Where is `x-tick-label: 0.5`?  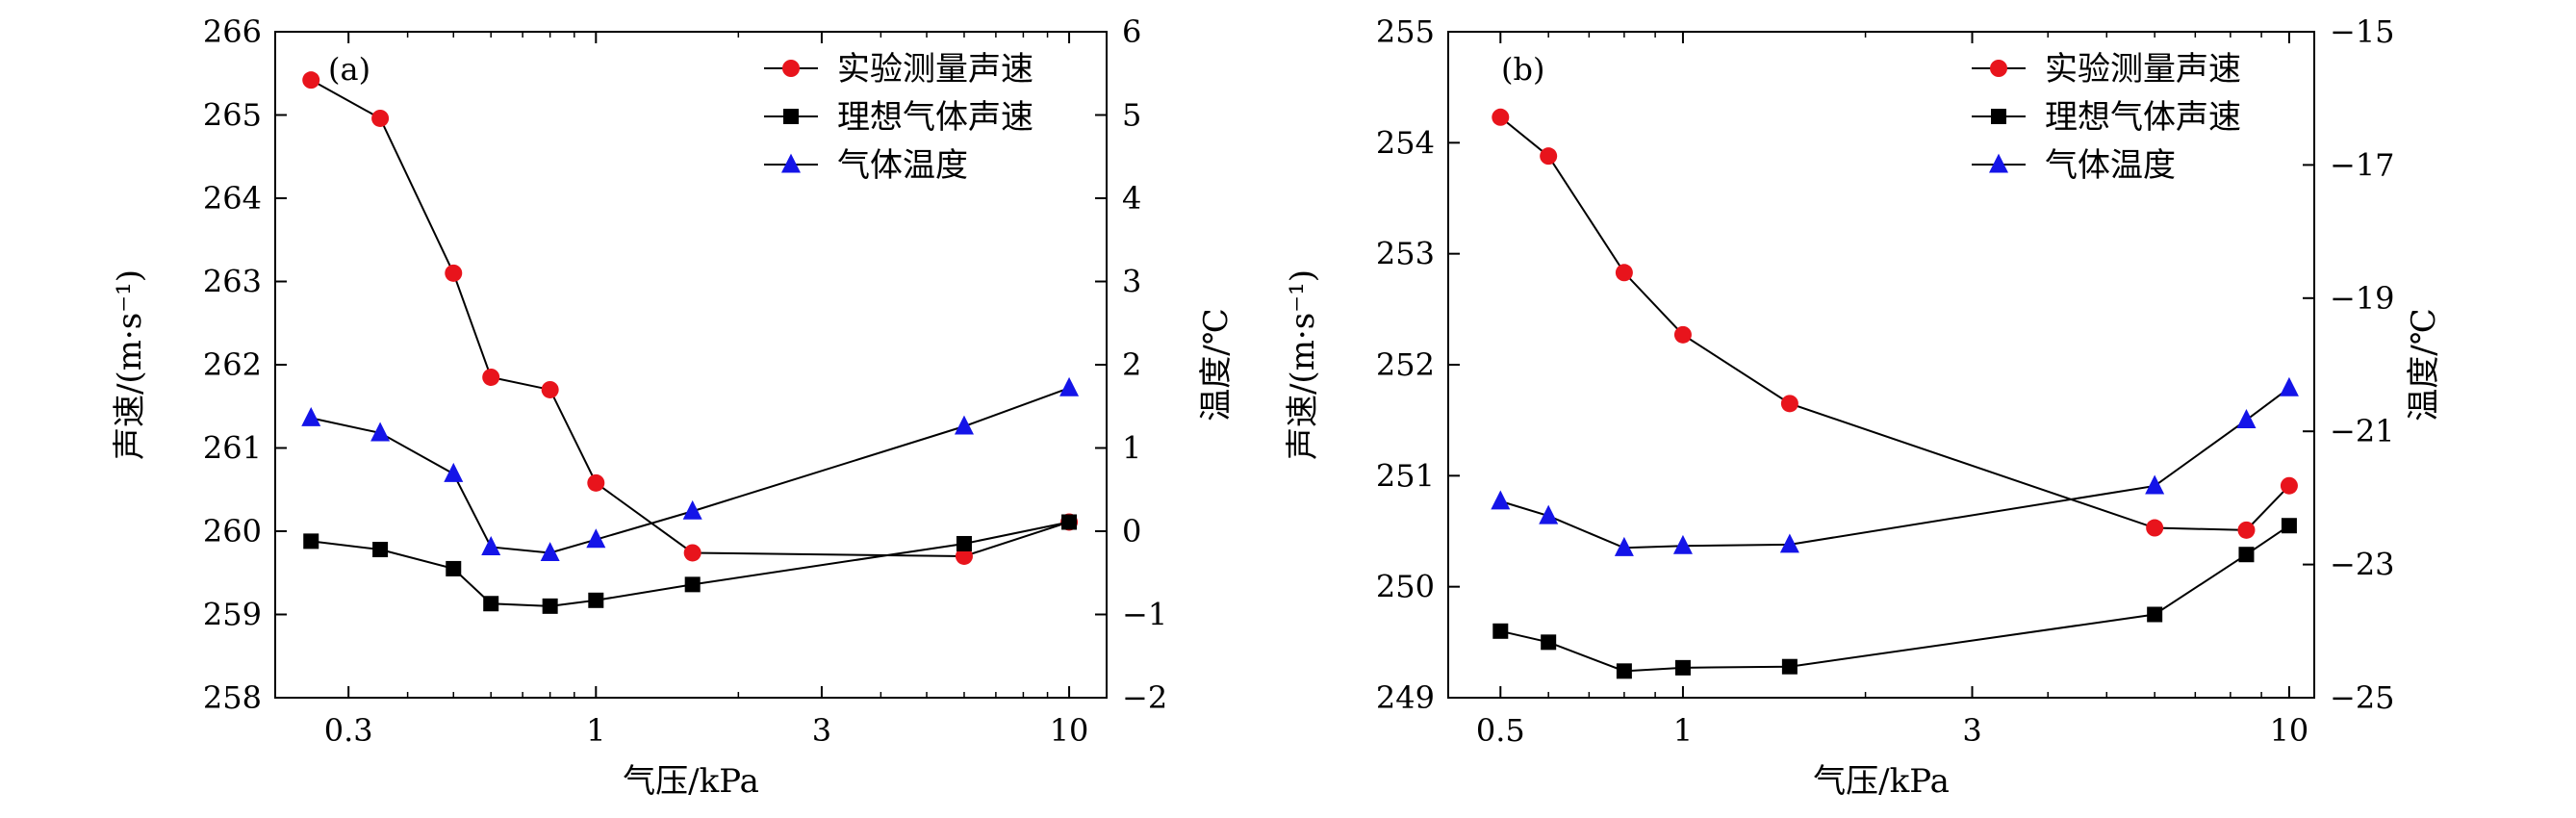
x-tick-label: 0.5 is located at coordinates (1500, 730).